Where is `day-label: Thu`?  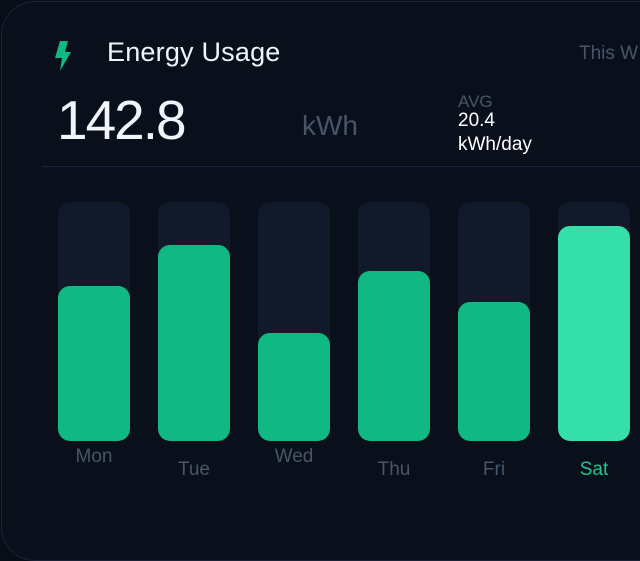 day-label: Thu is located at coordinates (394, 469).